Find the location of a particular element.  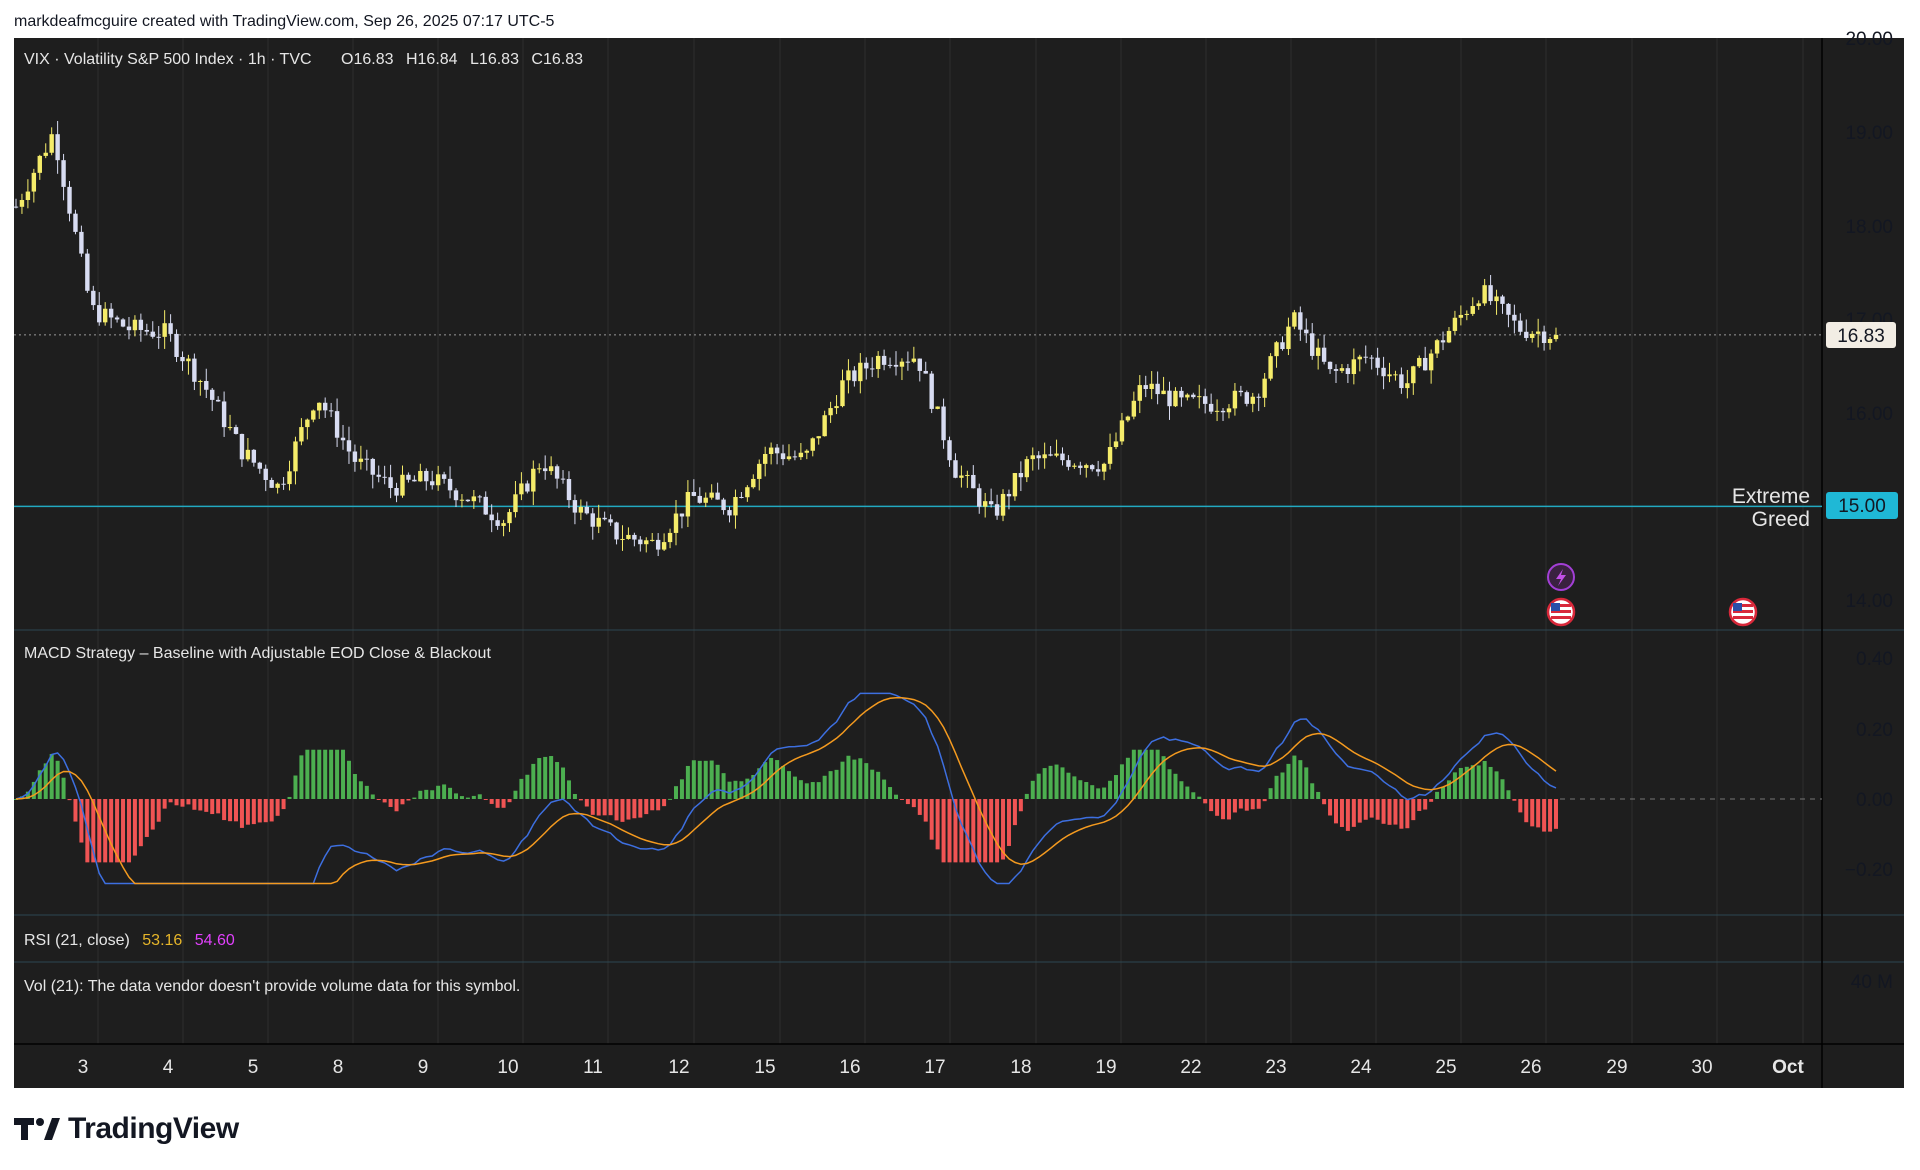

tradingview-brand: TradingView is located at coordinates (126, 1129).